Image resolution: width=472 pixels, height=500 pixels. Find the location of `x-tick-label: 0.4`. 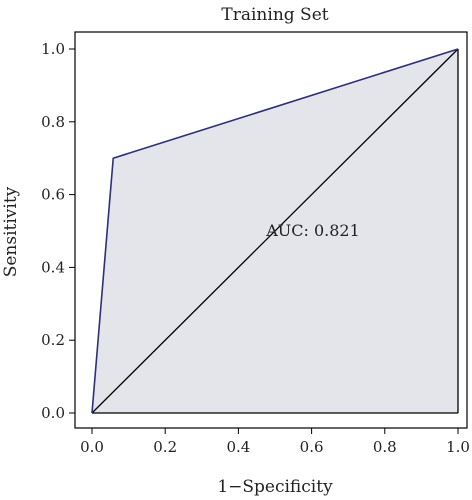

x-tick-label: 0.4 is located at coordinates (238, 447).